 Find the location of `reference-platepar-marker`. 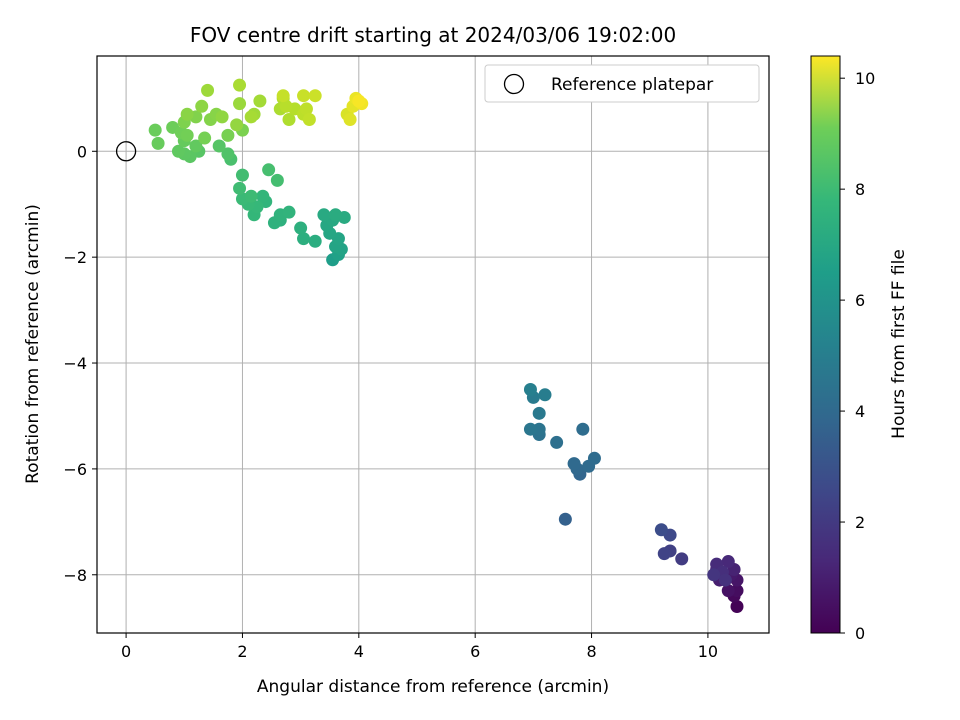

reference-platepar-marker is located at coordinates (126, 151).